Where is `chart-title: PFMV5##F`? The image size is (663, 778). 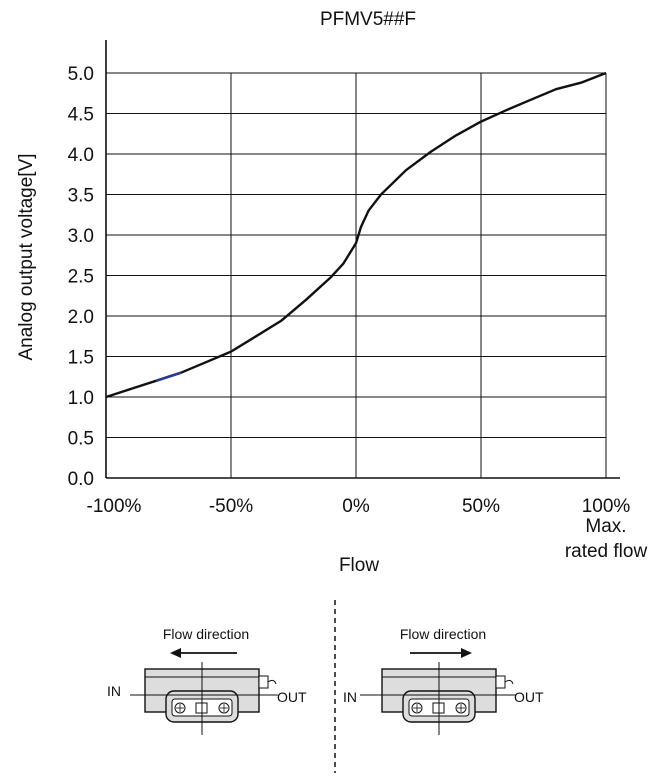
chart-title: PFMV5##F is located at coordinates (368, 19).